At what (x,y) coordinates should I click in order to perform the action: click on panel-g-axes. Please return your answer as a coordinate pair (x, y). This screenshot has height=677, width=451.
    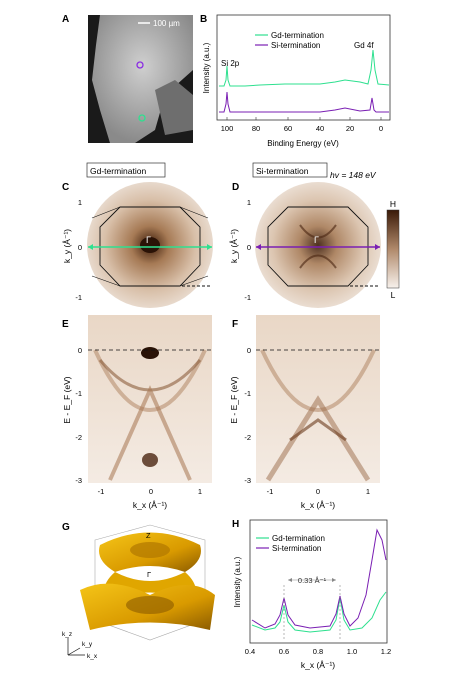
    Looking at the image, I should click on (76, 647).